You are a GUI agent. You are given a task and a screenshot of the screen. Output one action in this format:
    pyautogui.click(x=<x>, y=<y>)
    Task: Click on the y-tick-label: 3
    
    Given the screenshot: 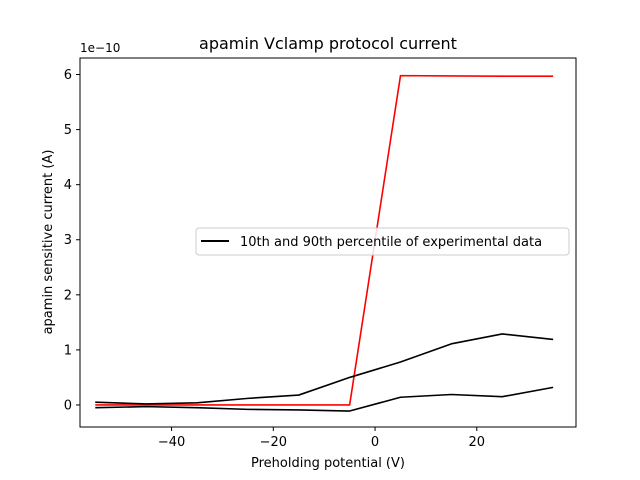 What is the action you would take?
    pyautogui.click(x=68, y=240)
    